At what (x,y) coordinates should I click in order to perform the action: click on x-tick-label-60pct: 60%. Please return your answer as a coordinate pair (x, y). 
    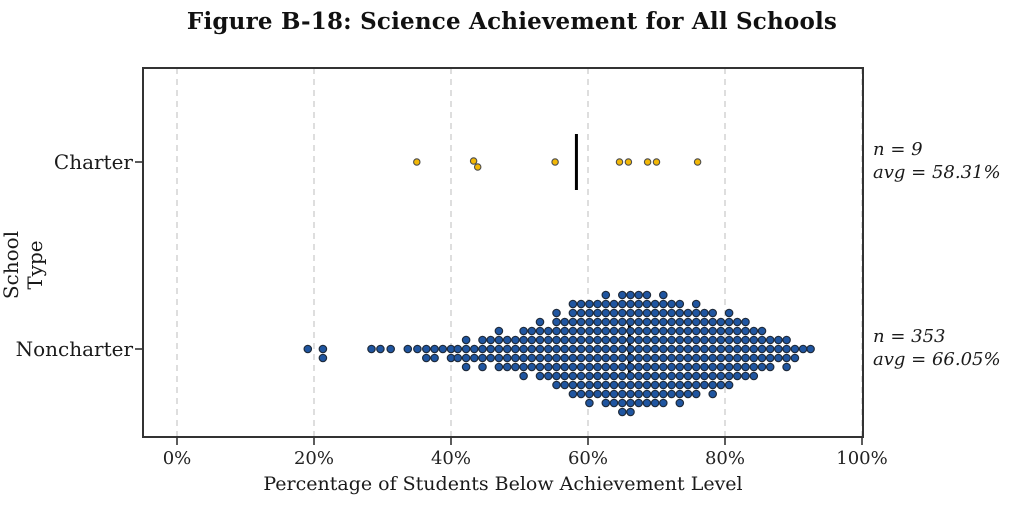
    Looking at the image, I should click on (588, 458).